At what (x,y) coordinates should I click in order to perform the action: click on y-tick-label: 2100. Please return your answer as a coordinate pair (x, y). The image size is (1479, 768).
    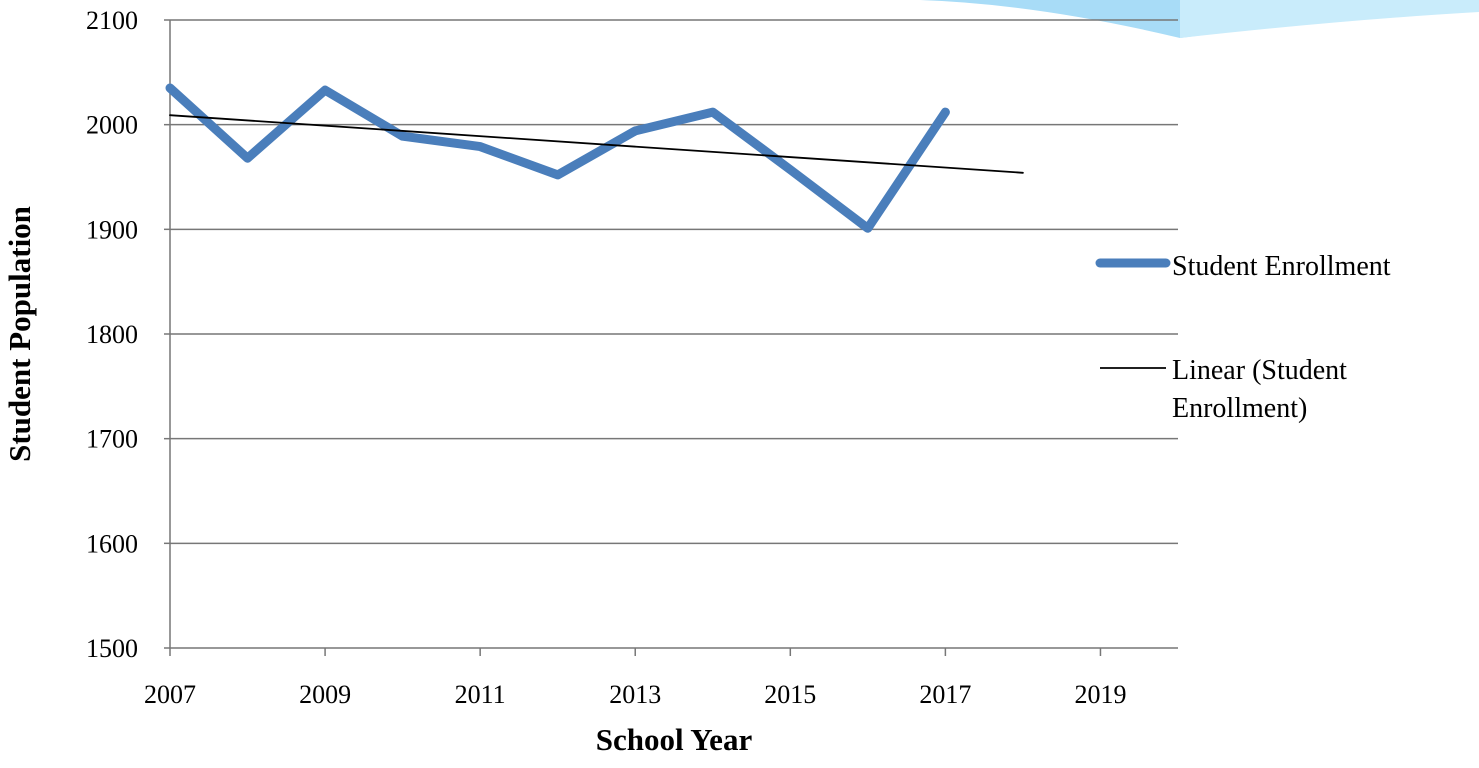
    Looking at the image, I should click on (112, 20).